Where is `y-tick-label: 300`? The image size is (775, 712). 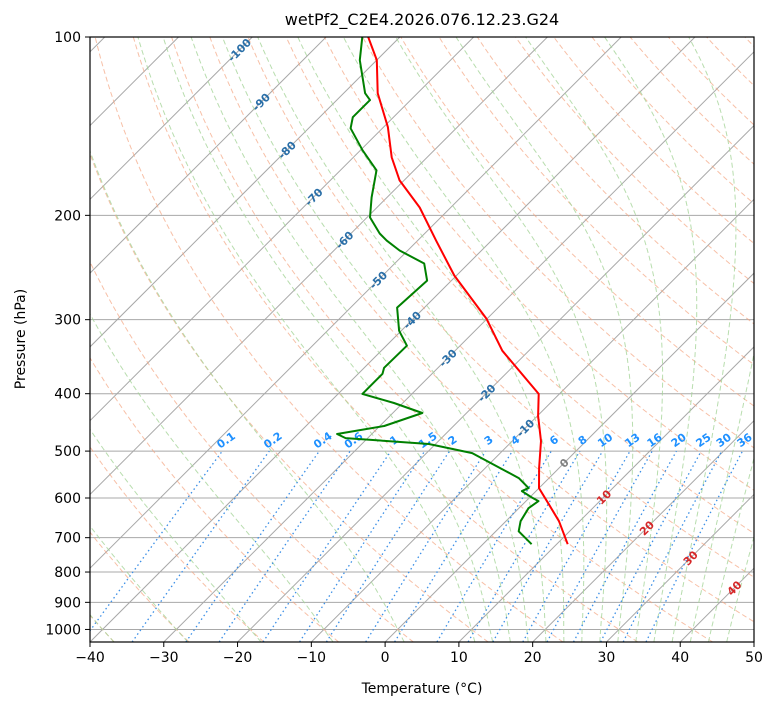
y-tick-label: 300 is located at coordinates (67, 321).